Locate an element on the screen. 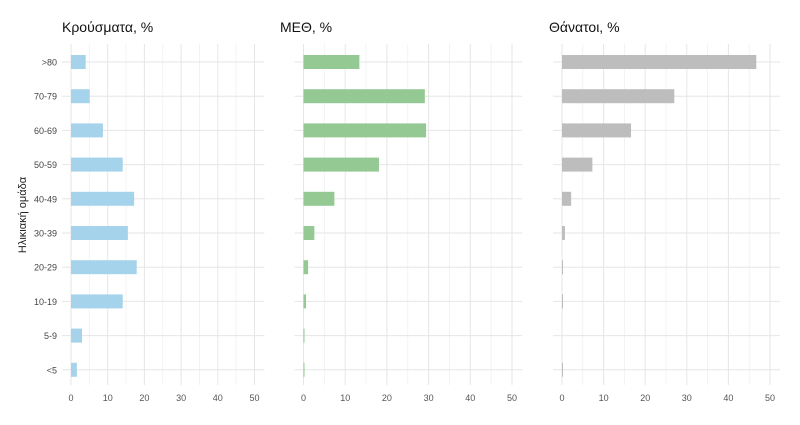 The height and width of the screenshot is (425, 800). y-tick-label: 20-29 is located at coordinates (45, 268).